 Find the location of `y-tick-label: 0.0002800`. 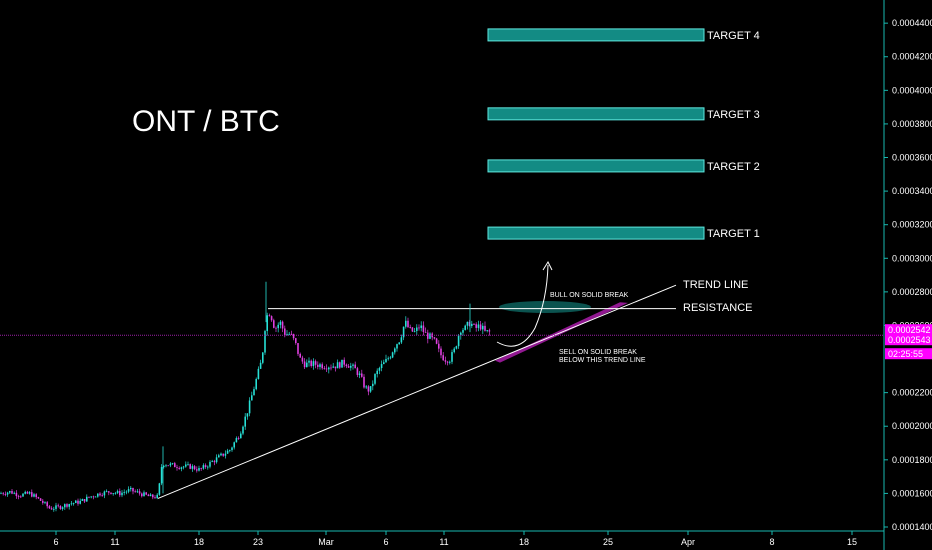

y-tick-label: 0.0002800 is located at coordinates (912, 292).